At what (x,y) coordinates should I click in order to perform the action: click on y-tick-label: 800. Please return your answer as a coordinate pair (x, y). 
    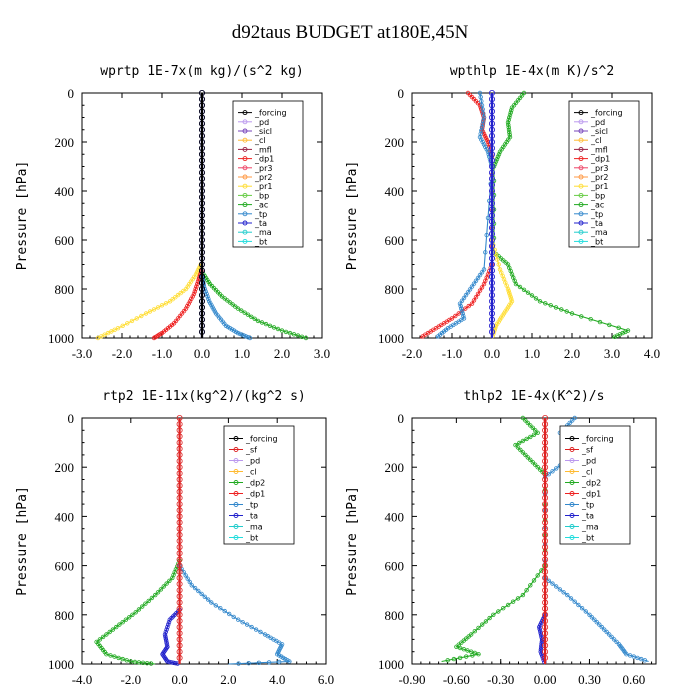
    Looking at the image, I should click on (395, 615).